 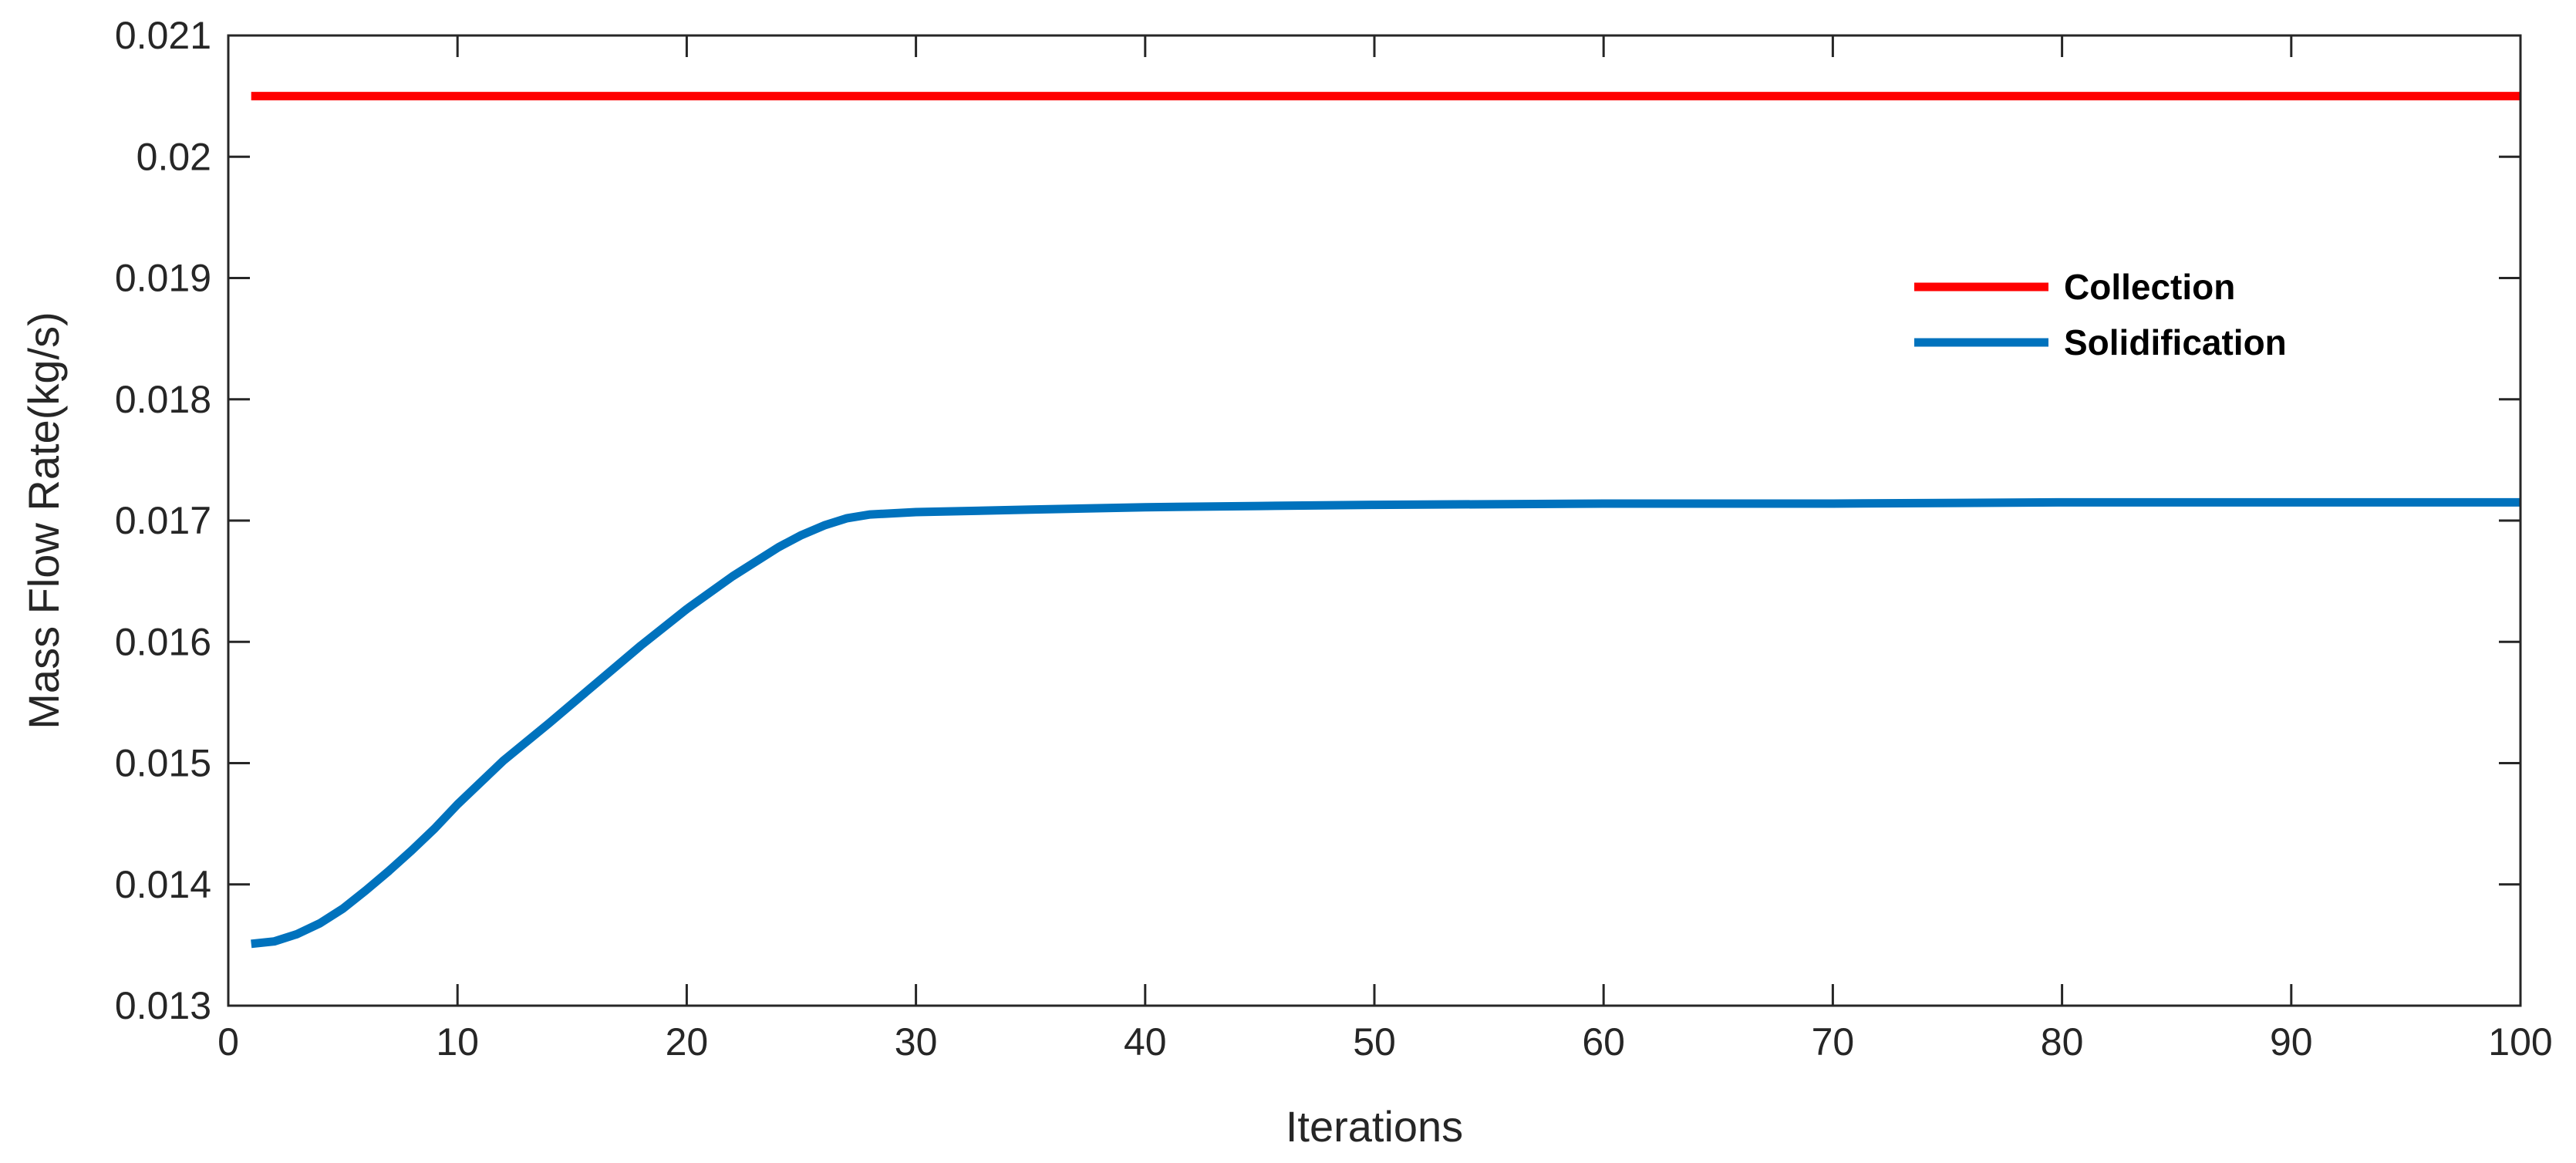 I want to click on x-axis-title: Iterations, so click(x=1374, y=1126).